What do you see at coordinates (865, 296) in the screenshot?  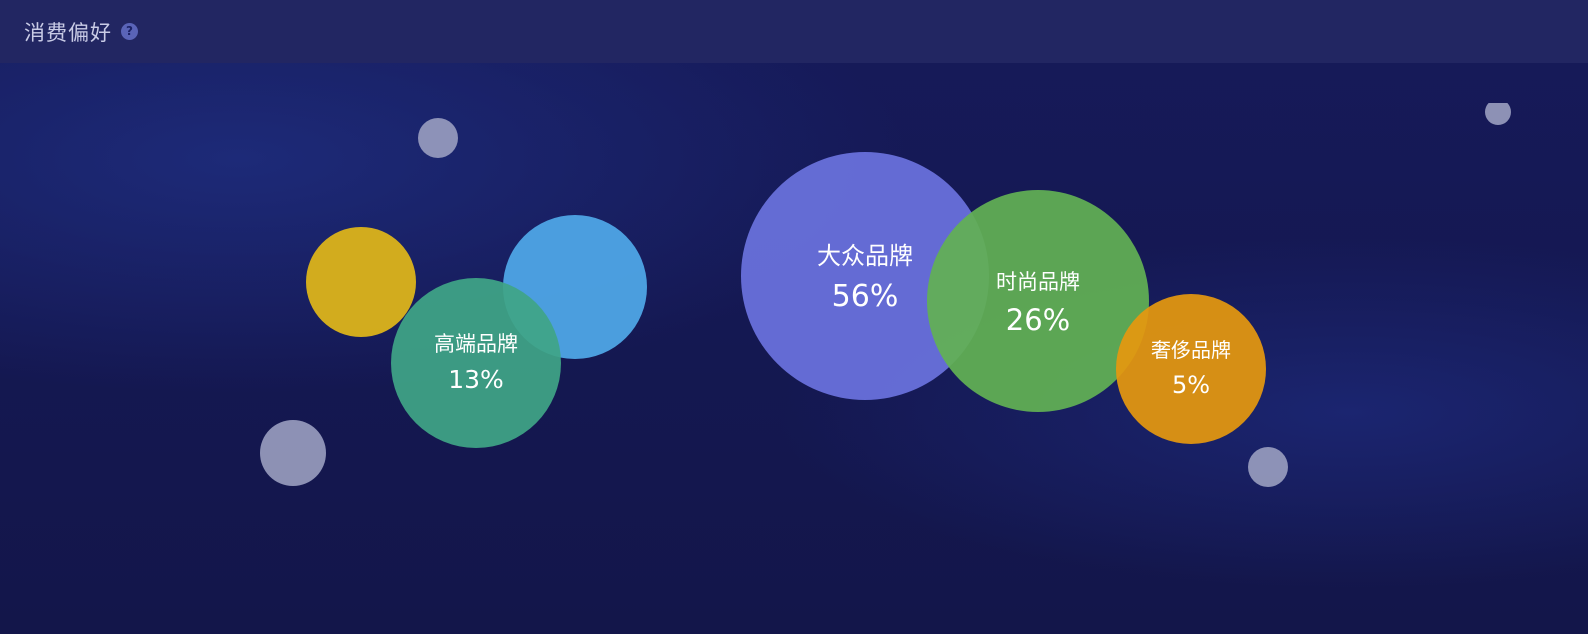 I see `bubble-value: 56%` at bounding box center [865, 296].